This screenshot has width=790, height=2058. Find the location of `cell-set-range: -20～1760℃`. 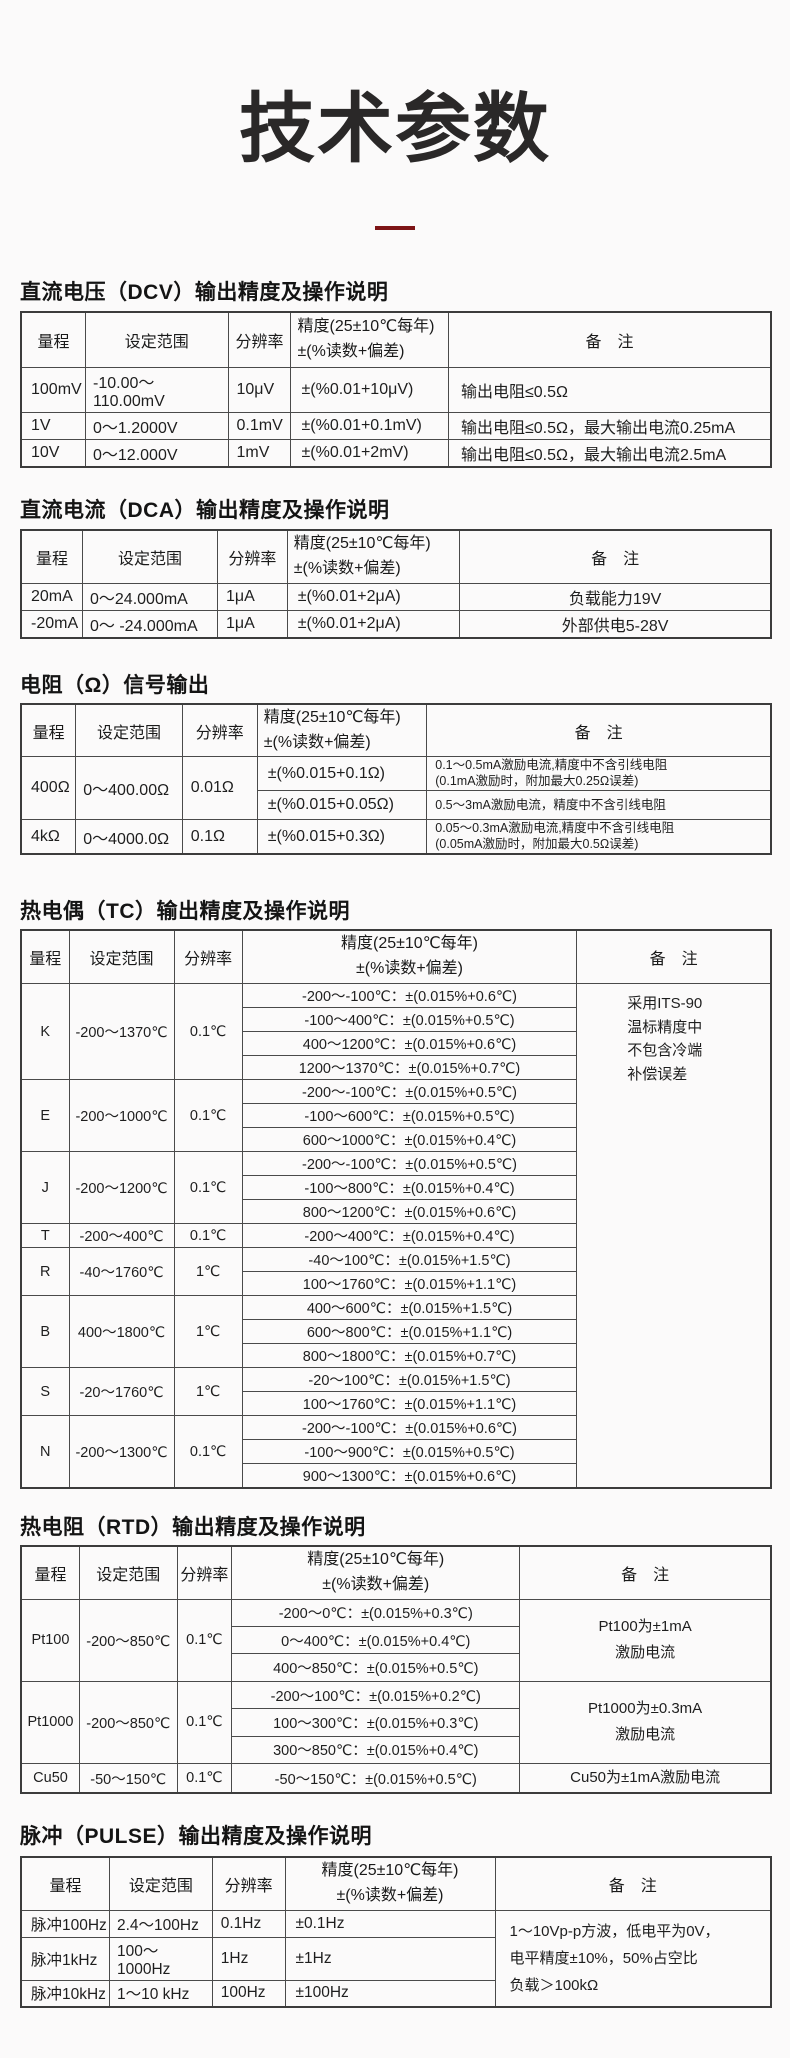

cell-set-range: -20～1760℃ is located at coordinates (121, 1392).